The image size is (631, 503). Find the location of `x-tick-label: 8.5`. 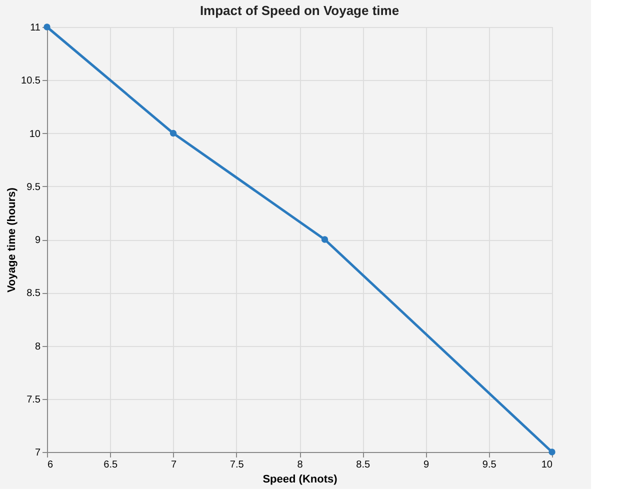

x-tick-label: 8.5 is located at coordinates (363, 465).